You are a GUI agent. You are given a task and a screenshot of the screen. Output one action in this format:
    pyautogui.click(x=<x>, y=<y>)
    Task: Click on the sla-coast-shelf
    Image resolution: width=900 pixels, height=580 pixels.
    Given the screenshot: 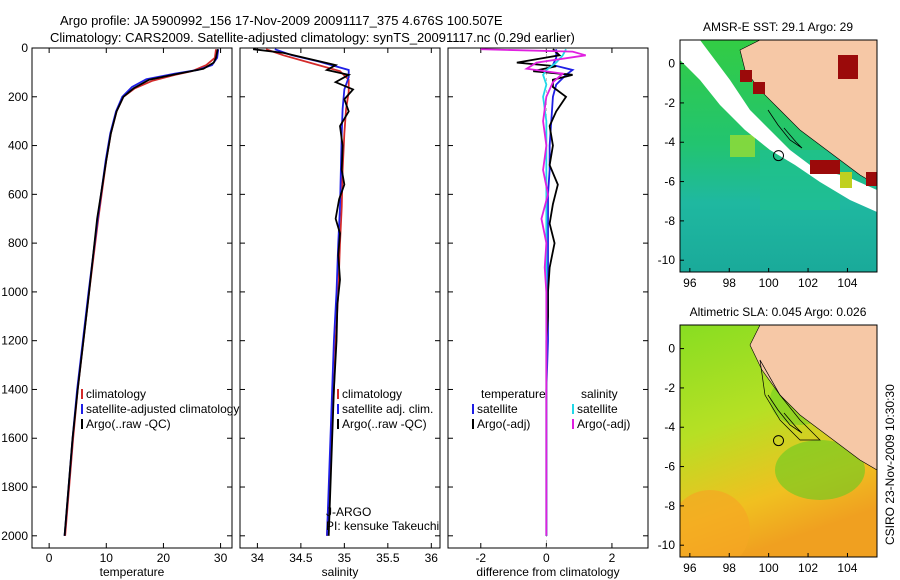 What is the action you would take?
    pyautogui.click(x=790, y=400)
    